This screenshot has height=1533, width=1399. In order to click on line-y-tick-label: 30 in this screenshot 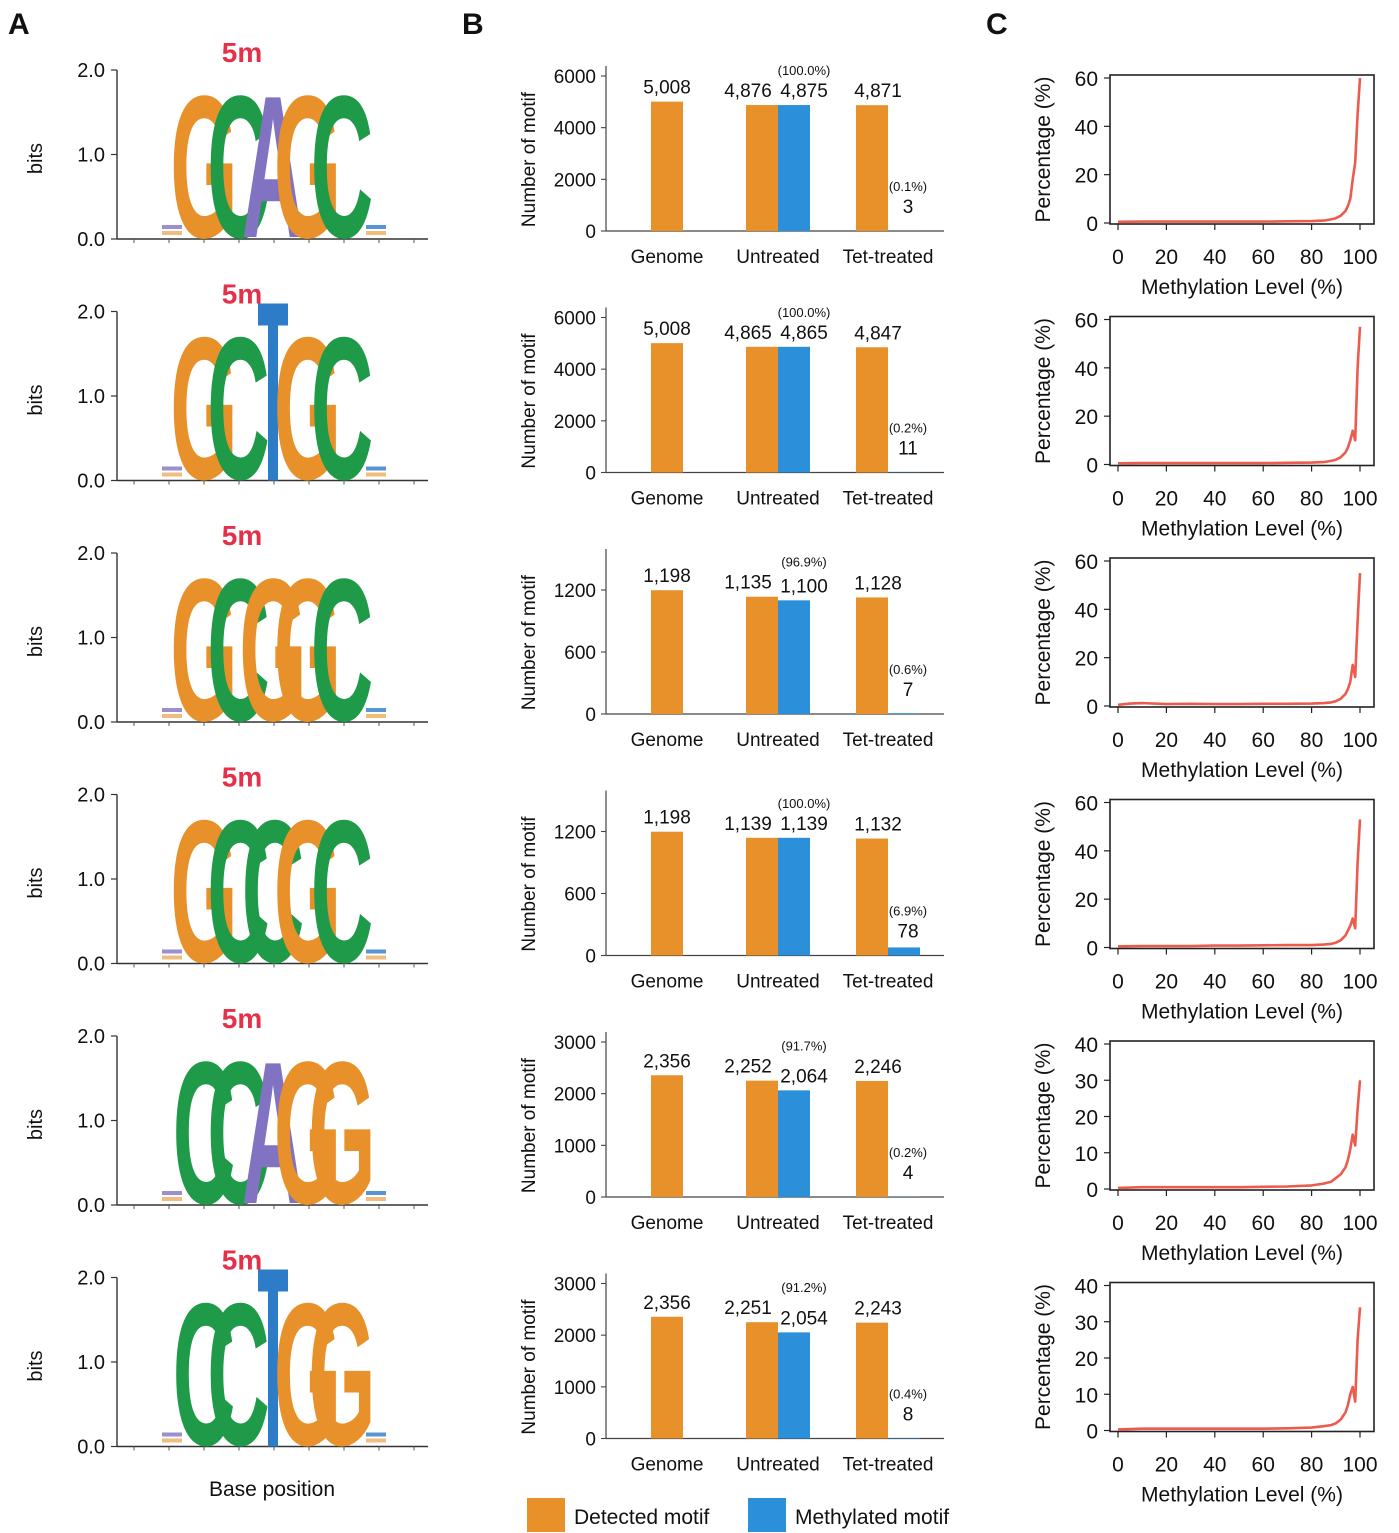, I will do `click(1086, 1323)`.